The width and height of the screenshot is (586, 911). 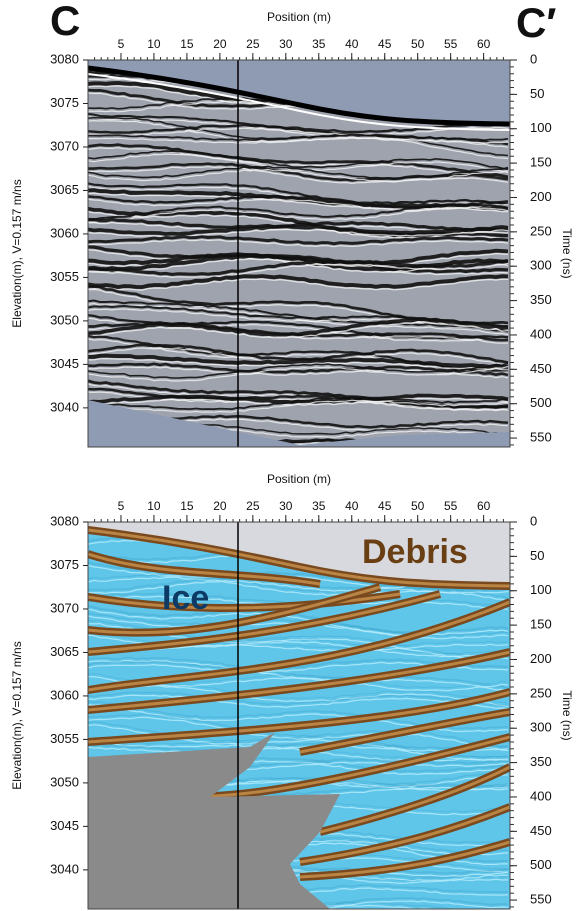 What do you see at coordinates (352, 506) in the screenshot?
I see `x-tick-label: 40` at bounding box center [352, 506].